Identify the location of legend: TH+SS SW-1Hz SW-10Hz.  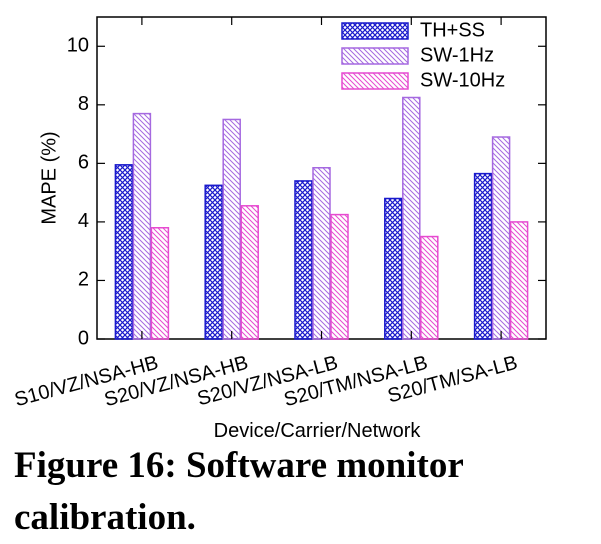
(423, 55).